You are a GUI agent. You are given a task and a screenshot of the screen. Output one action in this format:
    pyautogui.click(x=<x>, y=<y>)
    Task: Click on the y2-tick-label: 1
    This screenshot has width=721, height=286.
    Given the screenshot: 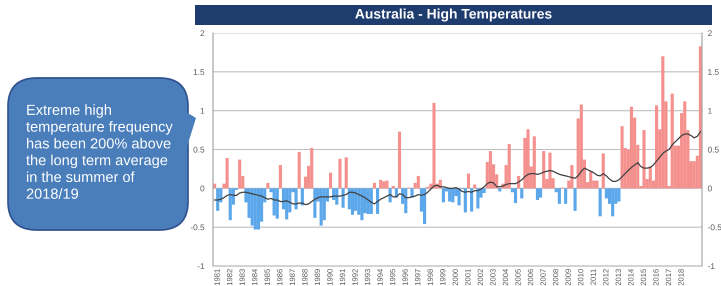 What is the action you would take?
    pyautogui.click(x=710, y=111)
    